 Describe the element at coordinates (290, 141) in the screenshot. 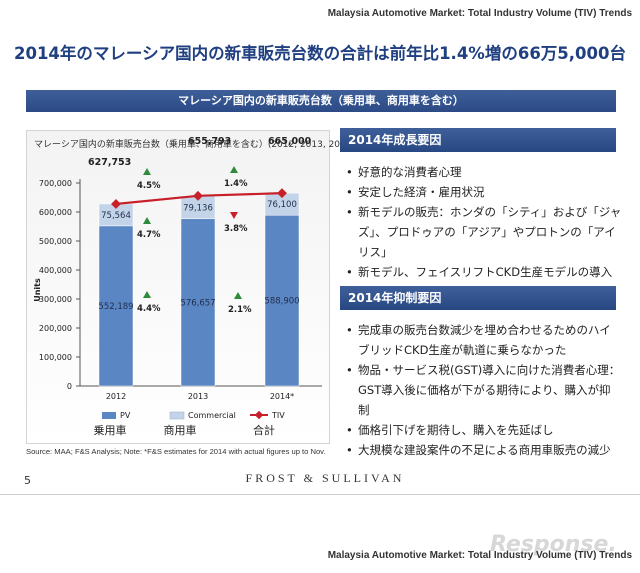

I see `tiv-value-label: 665,000` at that location.